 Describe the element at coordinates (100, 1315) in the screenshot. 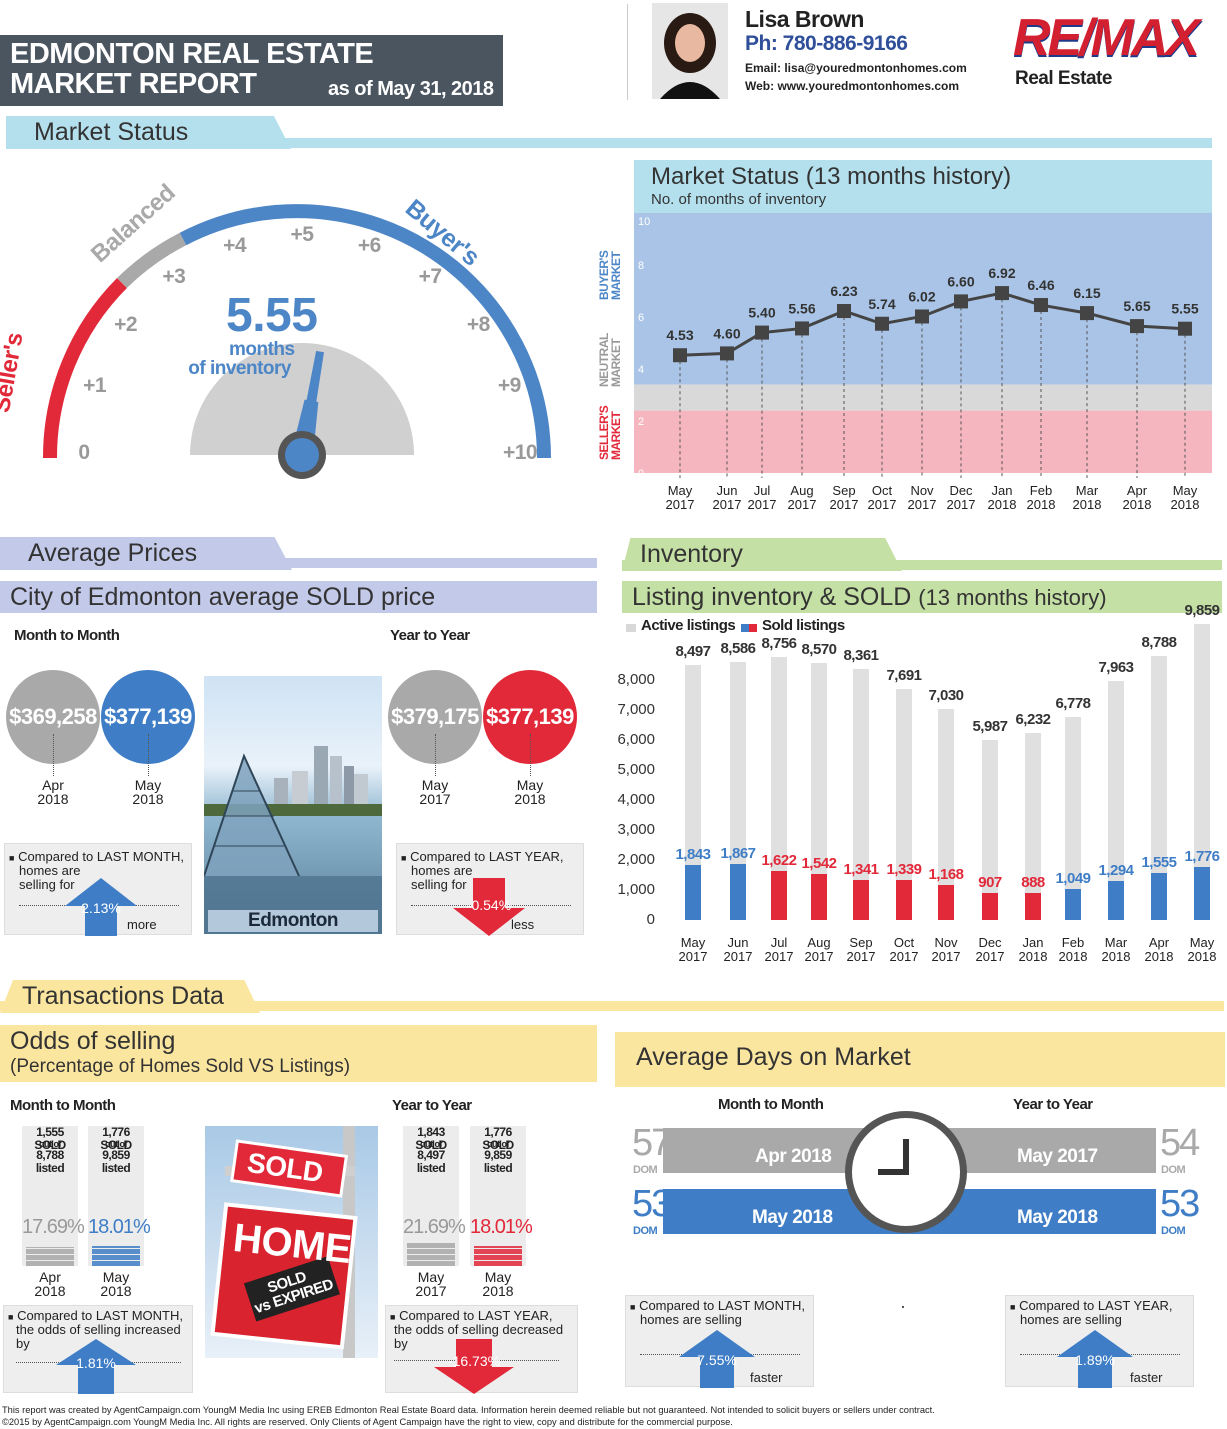

I see `cmp-line: Compared to LAST MONTH,` at that location.